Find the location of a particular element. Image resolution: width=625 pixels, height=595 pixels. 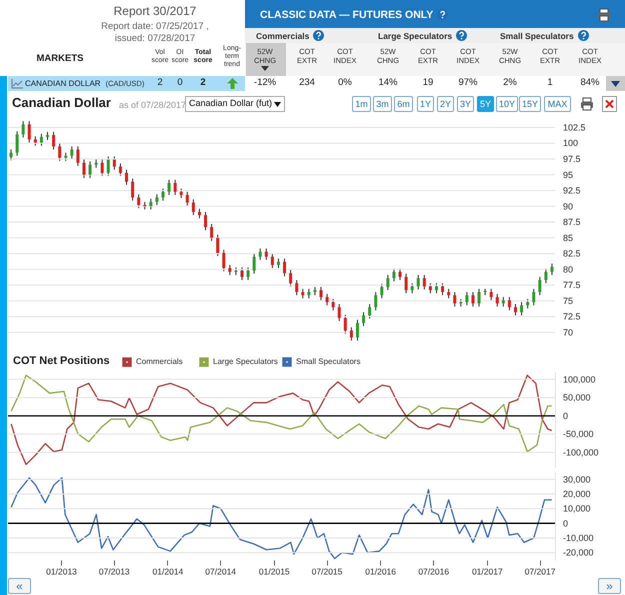

y-tick-label: 102.5 is located at coordinates (574, 127).